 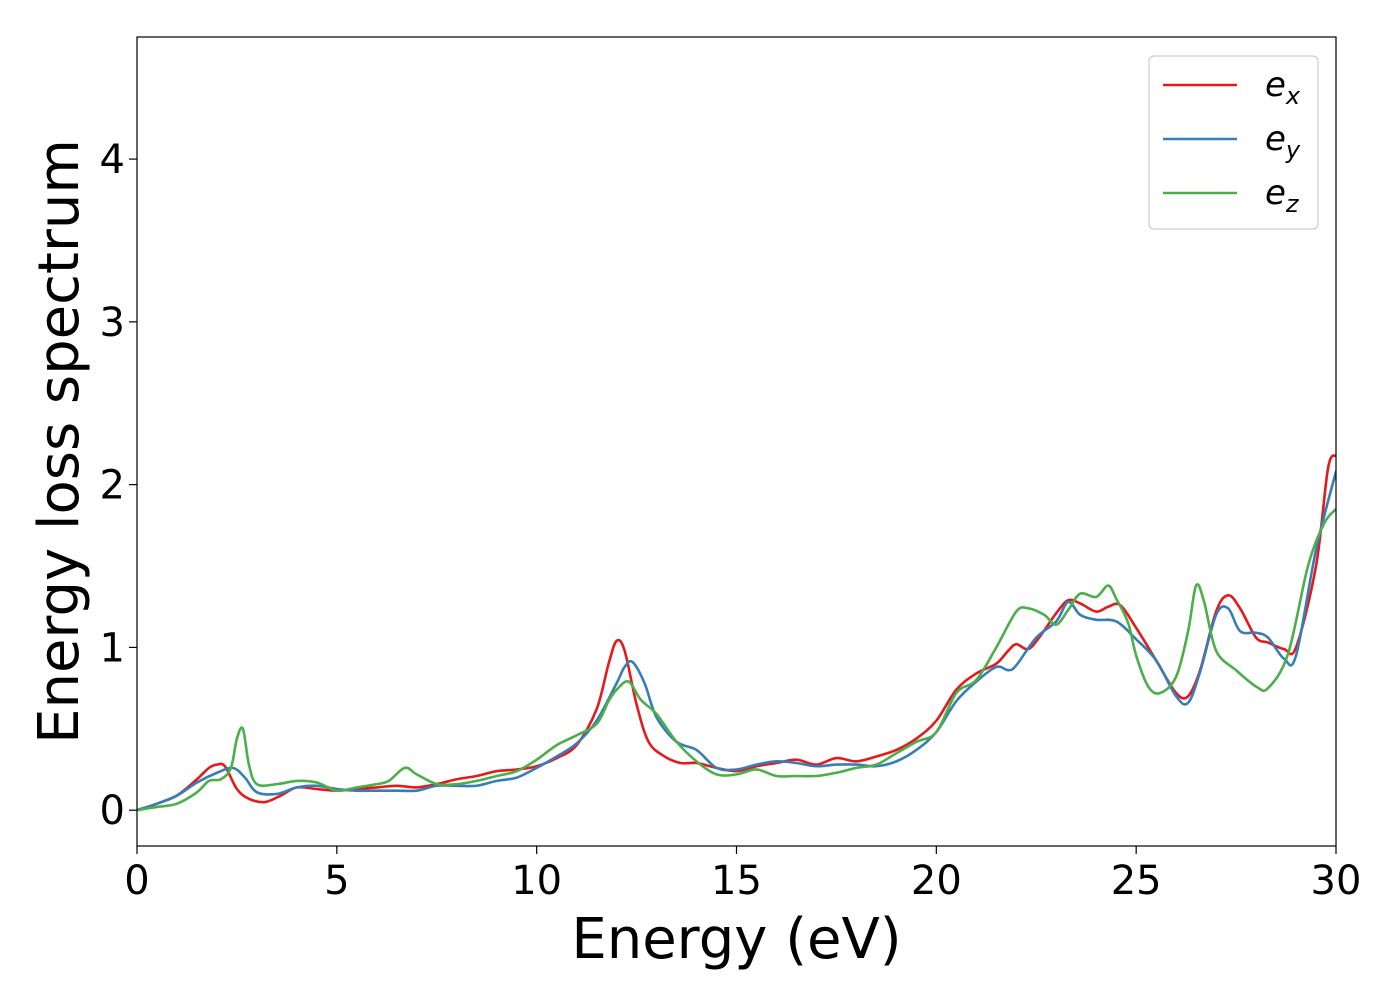 What do you see at coordinates (112, 160) in the screenshot?
I see `y-tick-label: 4` at bounding box center [112, 160].